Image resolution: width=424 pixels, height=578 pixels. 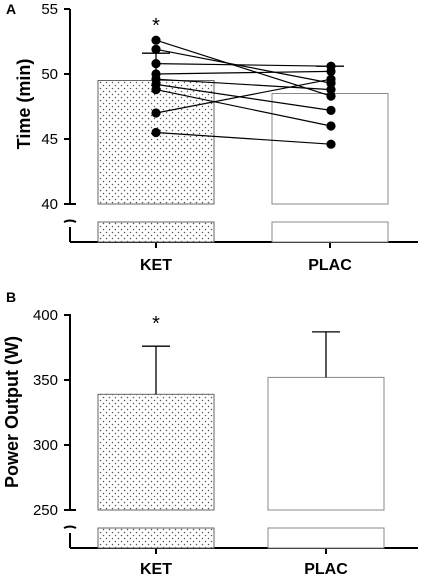 What do you see at coordinates (45, 315) in the screenshot?
I see `panel-b-y-tick-label: 400` at bounding box center [45, 315].